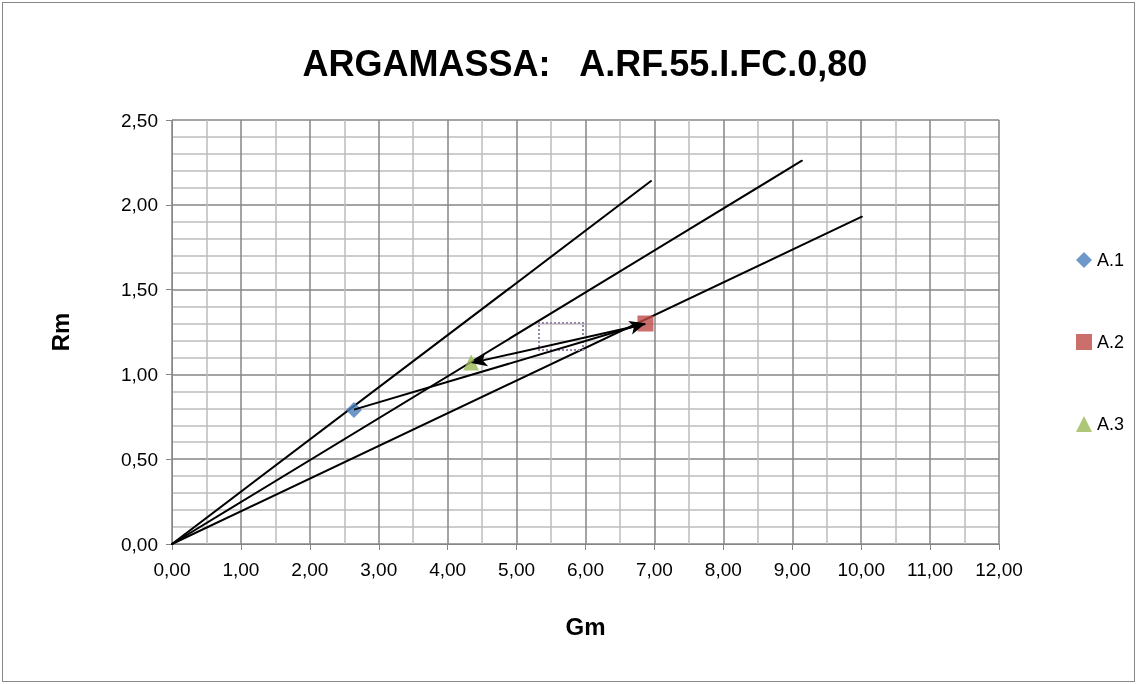 The image size is (1139, 684). I want to click on y-tick-label: 2,00, so click(139, 205).